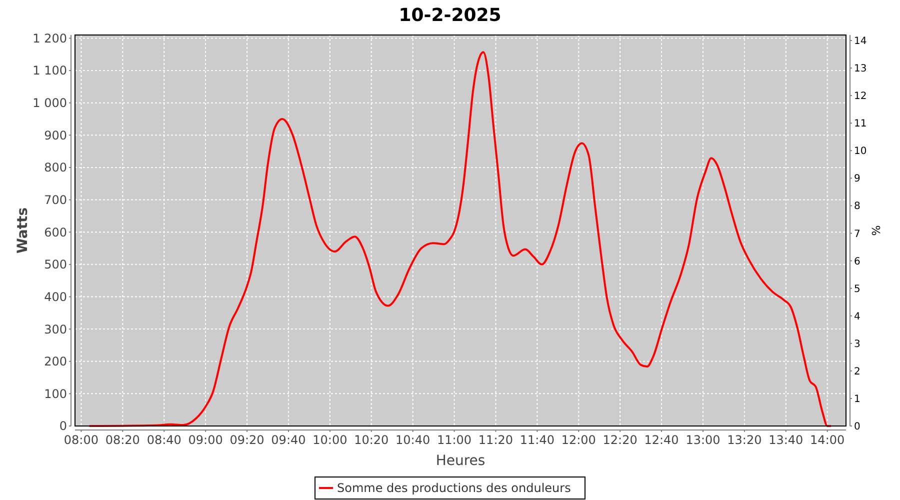  What do you see at coordinates (857, 289) in the screenshot?
I see `y2-tick-label: 5` at bounding box center [857, 289].